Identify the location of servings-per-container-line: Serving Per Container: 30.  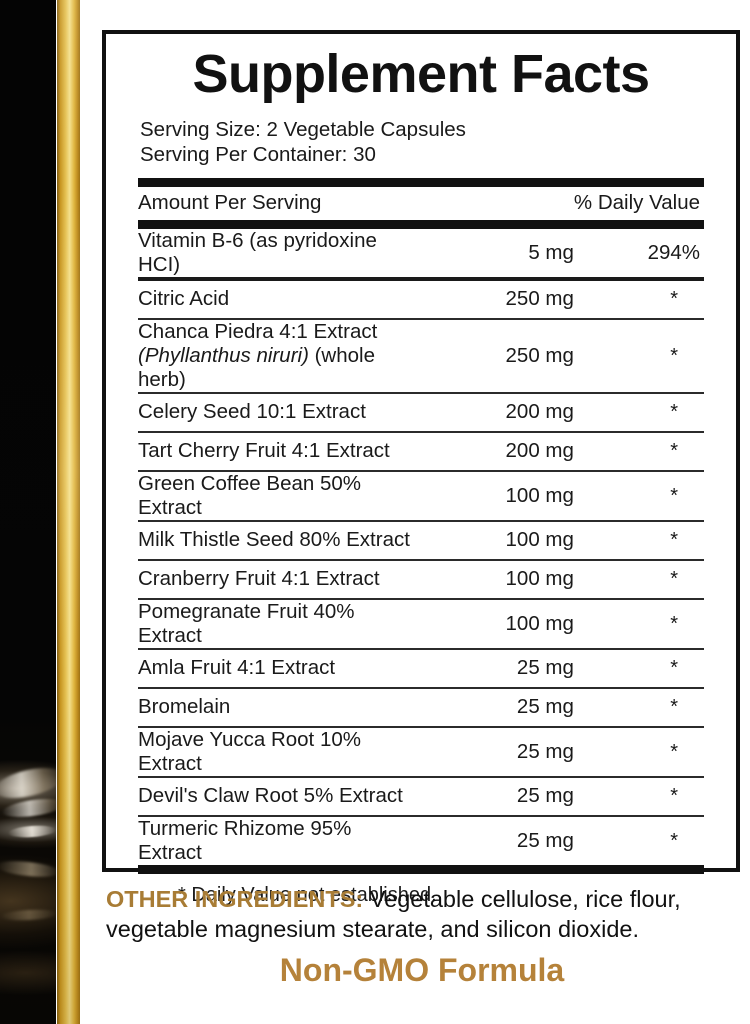
(258, 154).